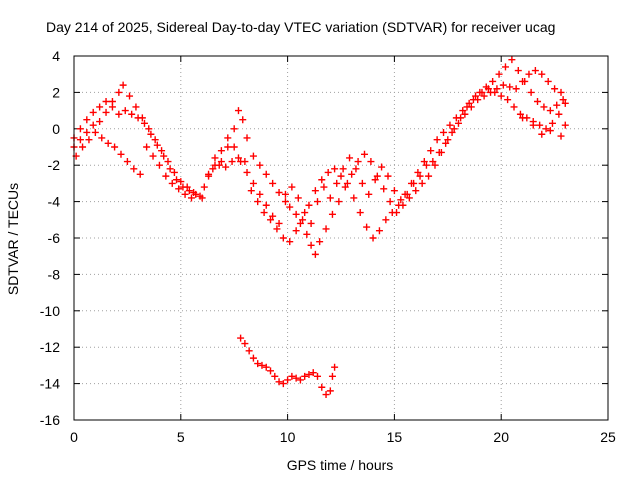 This screenshot has width=640, height=480. What do you see at coordinates (54, 165) in the screenshot?
I see `y-tick-label: -2` at bounding box center [54, 165].